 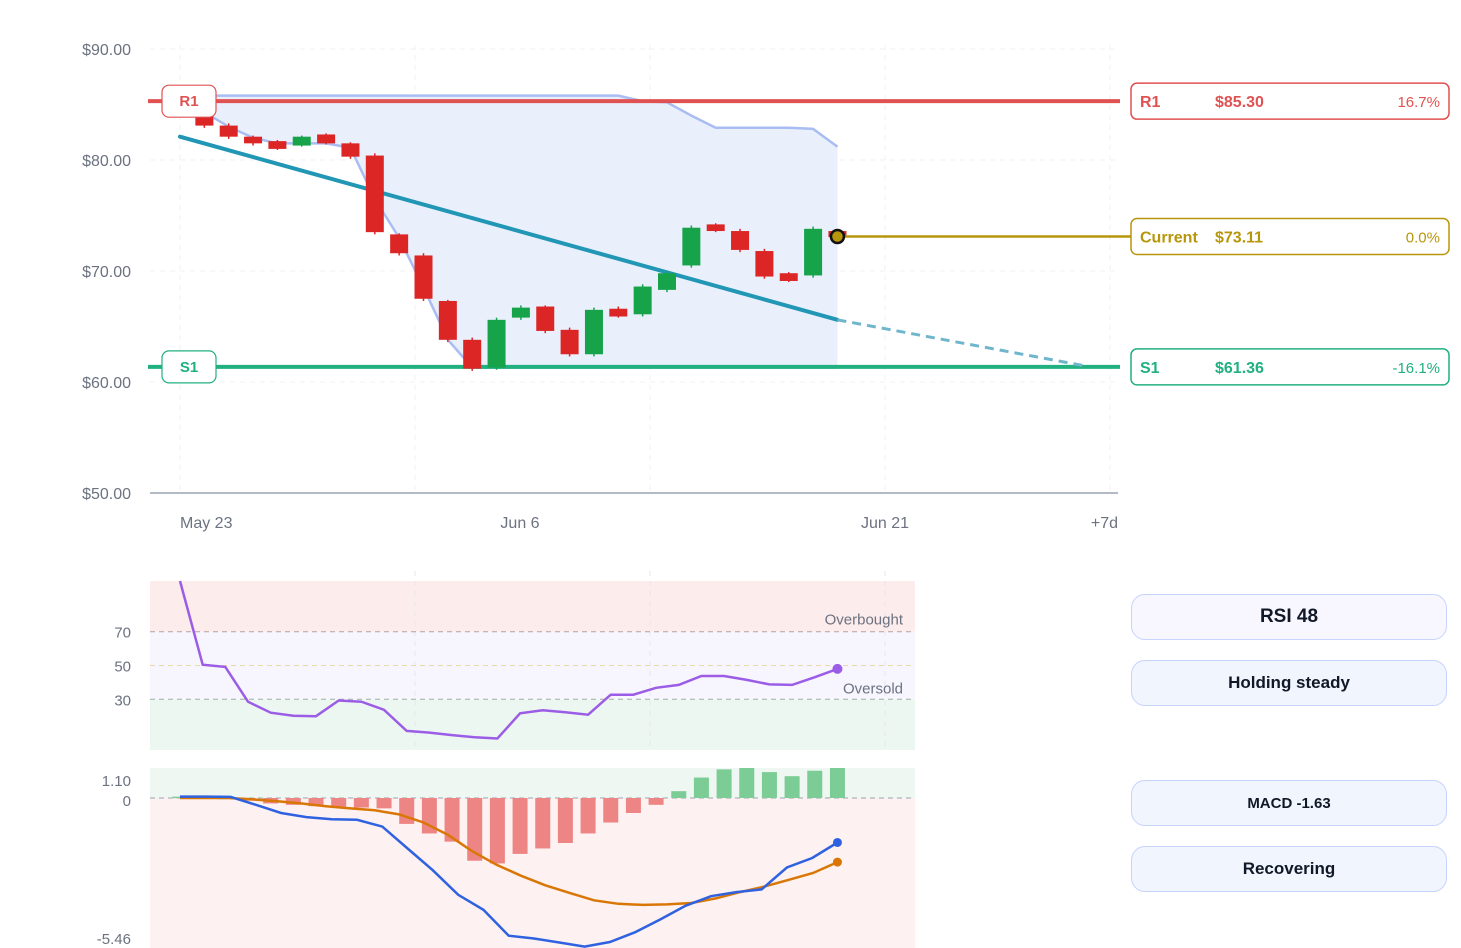 I want to click on level-price-text: $73.11, so click(x=1239, y=237).